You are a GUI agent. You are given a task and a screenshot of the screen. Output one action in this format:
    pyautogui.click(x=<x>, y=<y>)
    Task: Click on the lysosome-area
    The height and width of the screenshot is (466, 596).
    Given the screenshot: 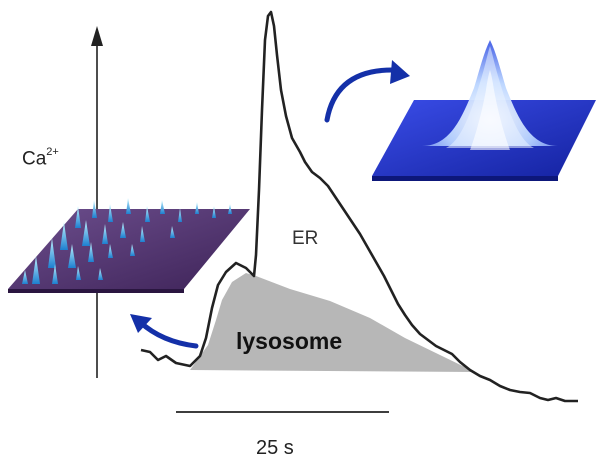 What is the action you would take?
    pyautogui.click(x=332, y=322)
    